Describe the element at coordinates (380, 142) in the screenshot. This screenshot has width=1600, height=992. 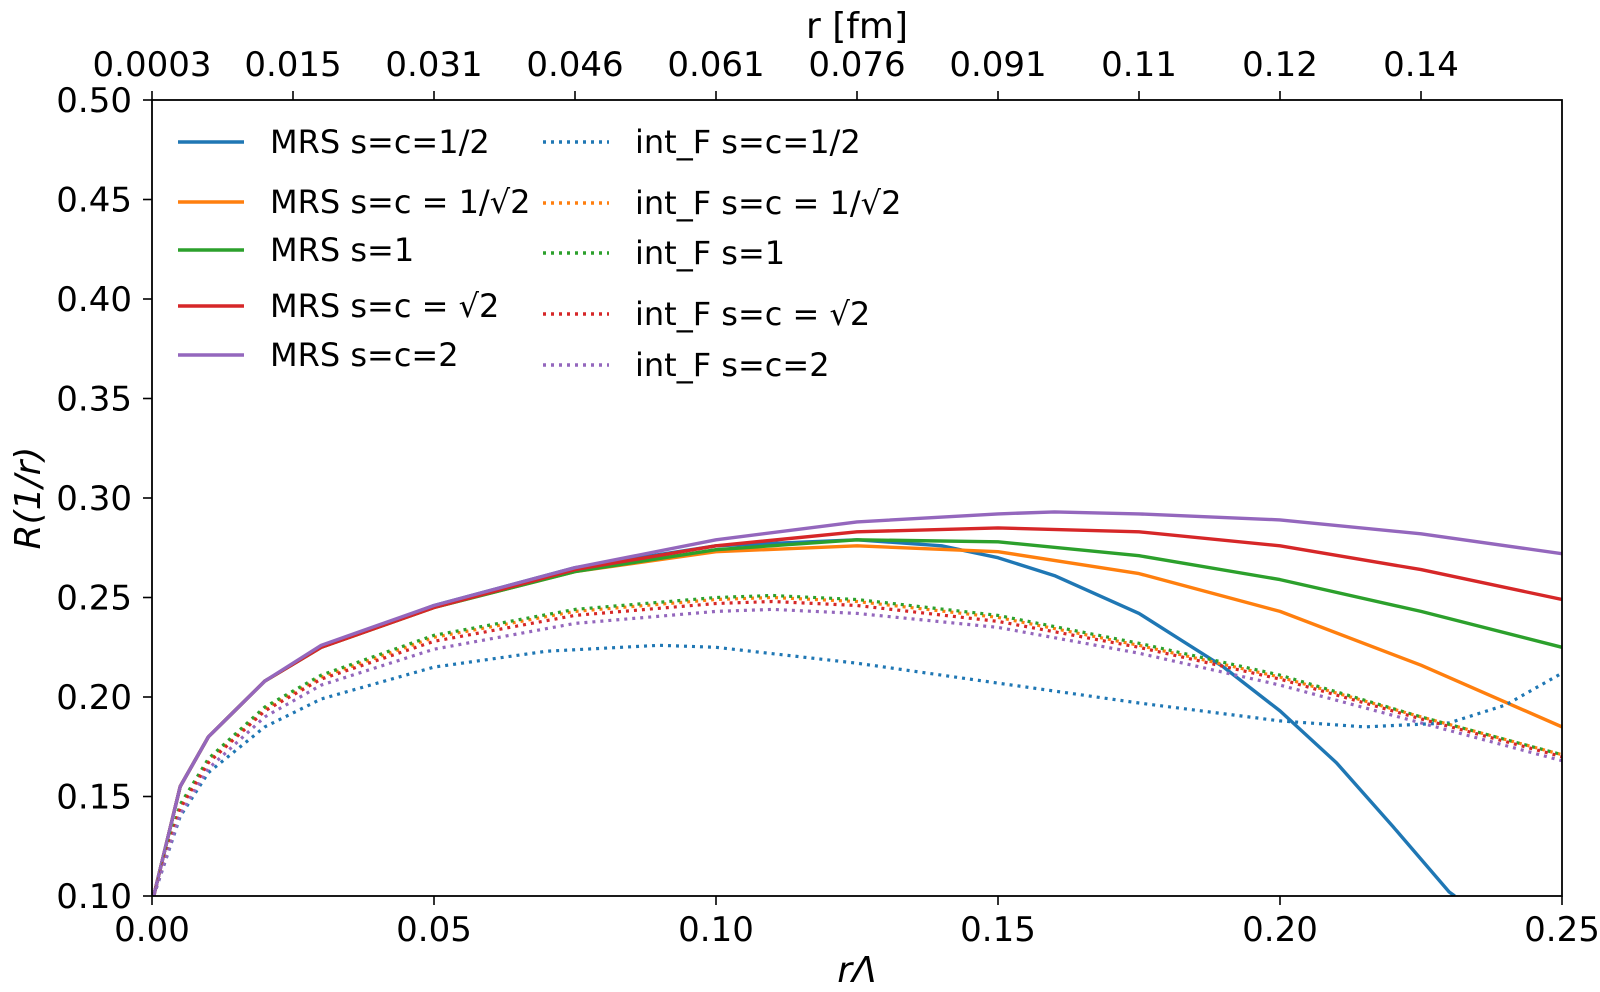
I see `legend-label-0: MRS s=c=1/2` at that location.